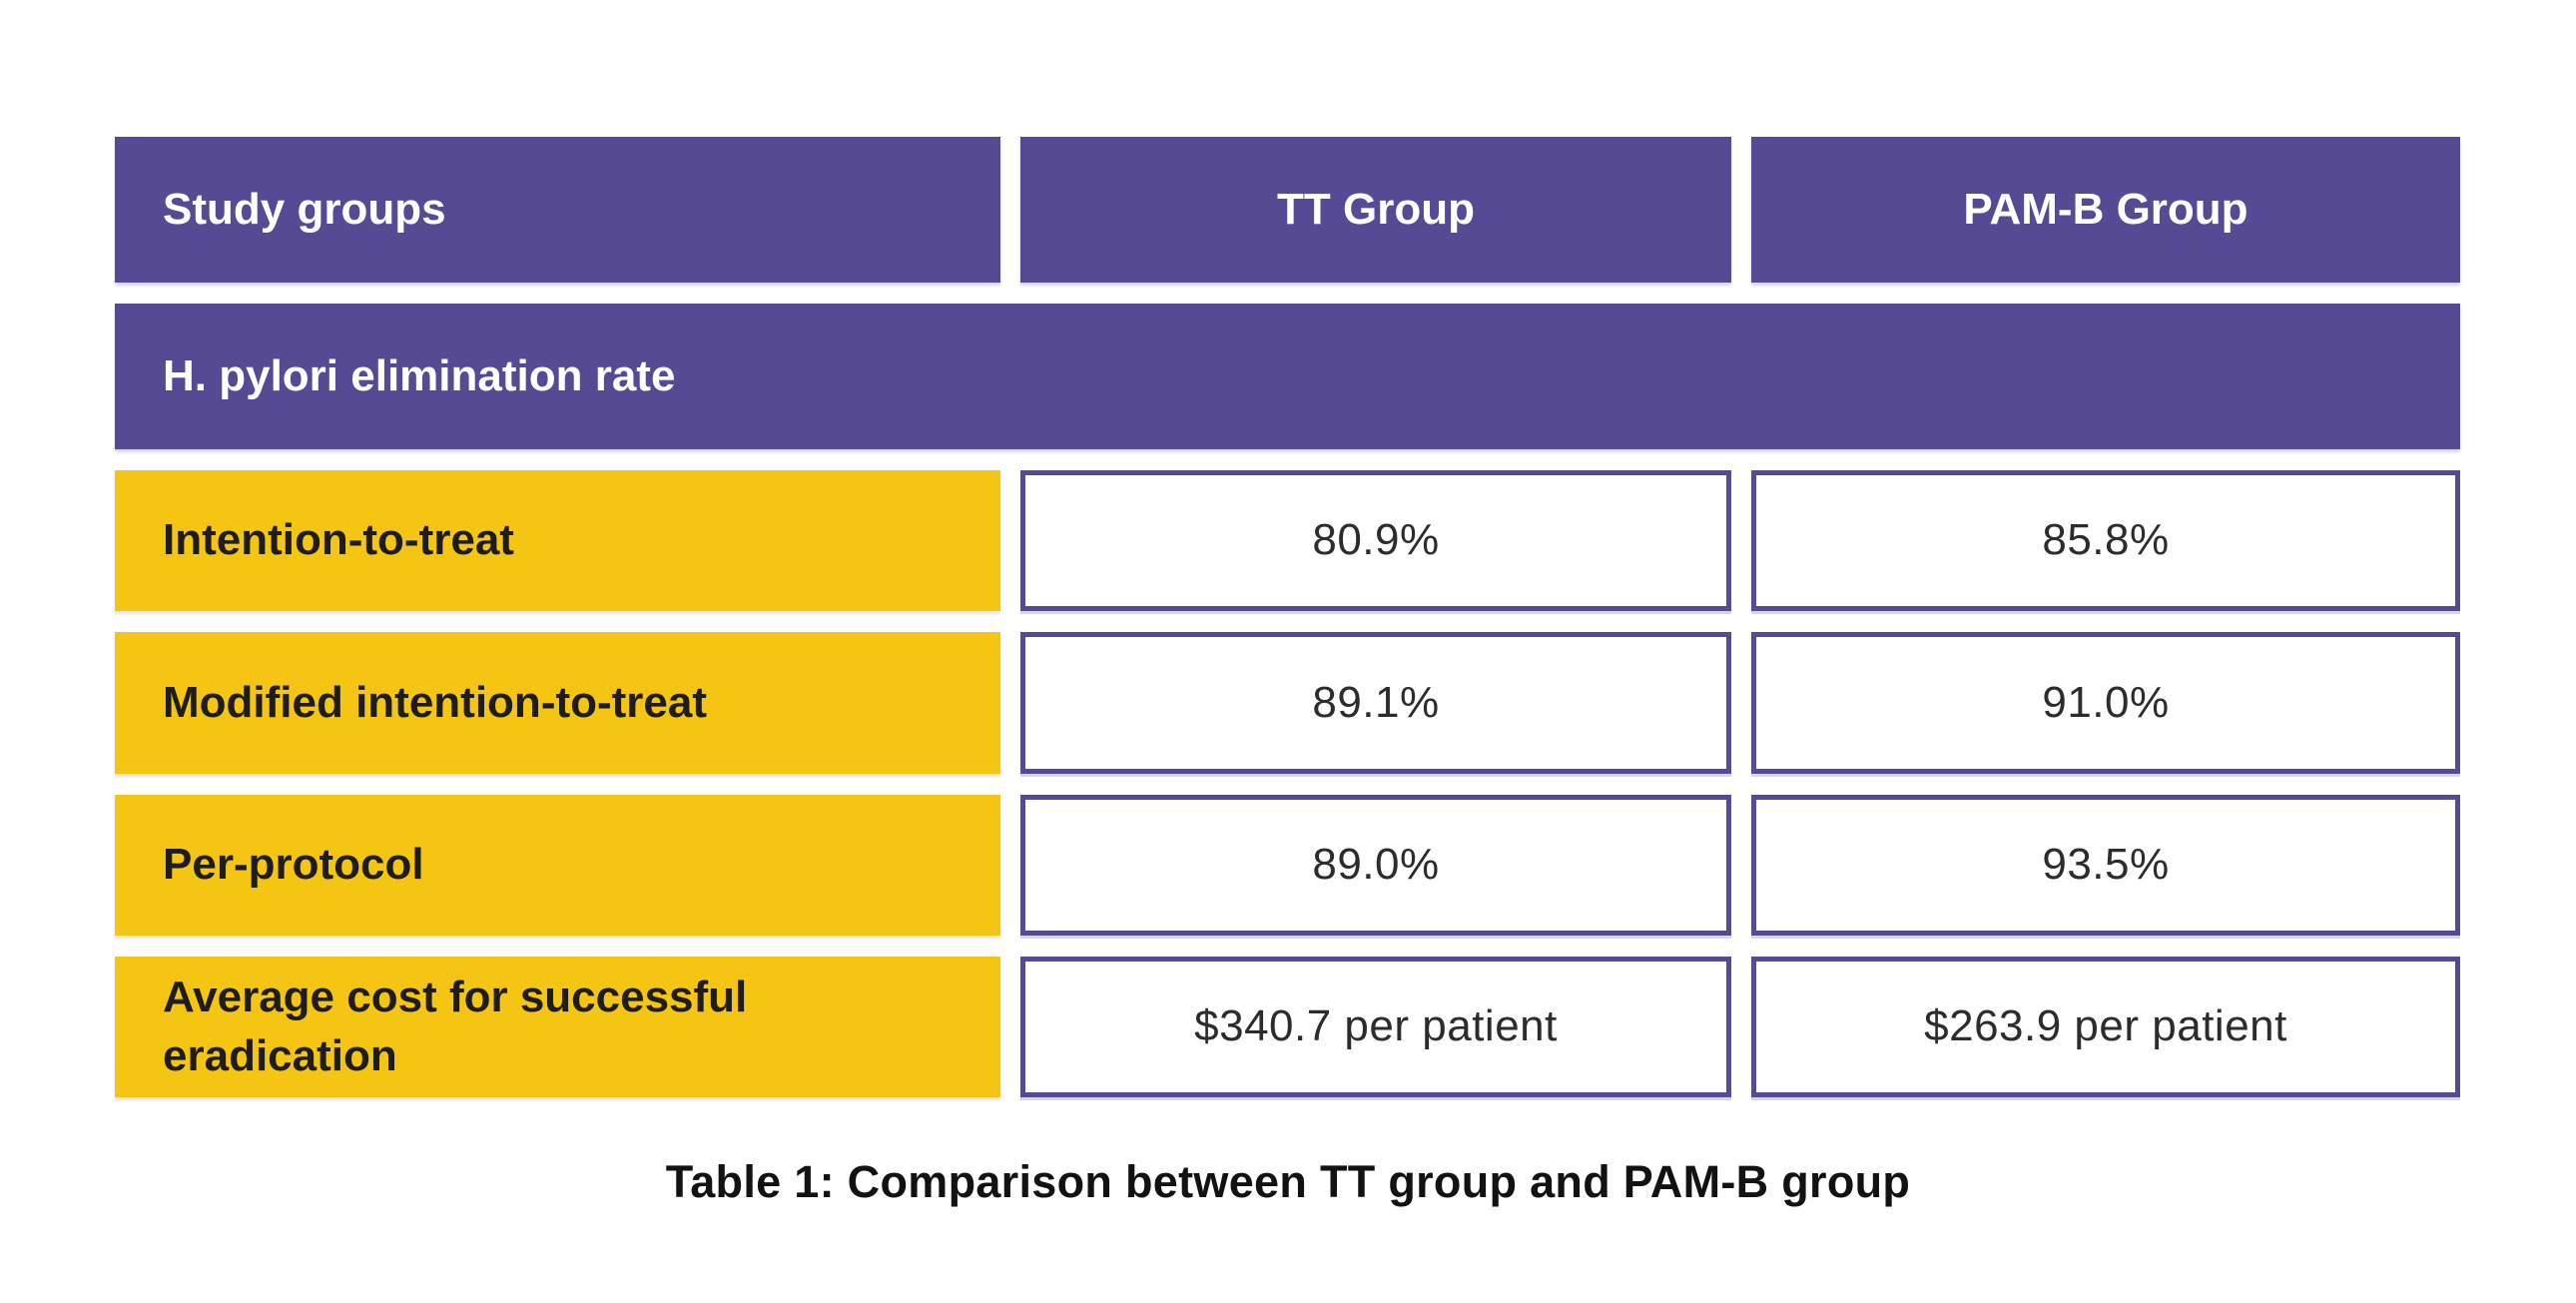 This screenshot has height=1303, width=2576. Describe the element at coordinates (557, 540) in the screenshot. I see `row-label-intention-to-treat: Intention-to-treat` at that location.